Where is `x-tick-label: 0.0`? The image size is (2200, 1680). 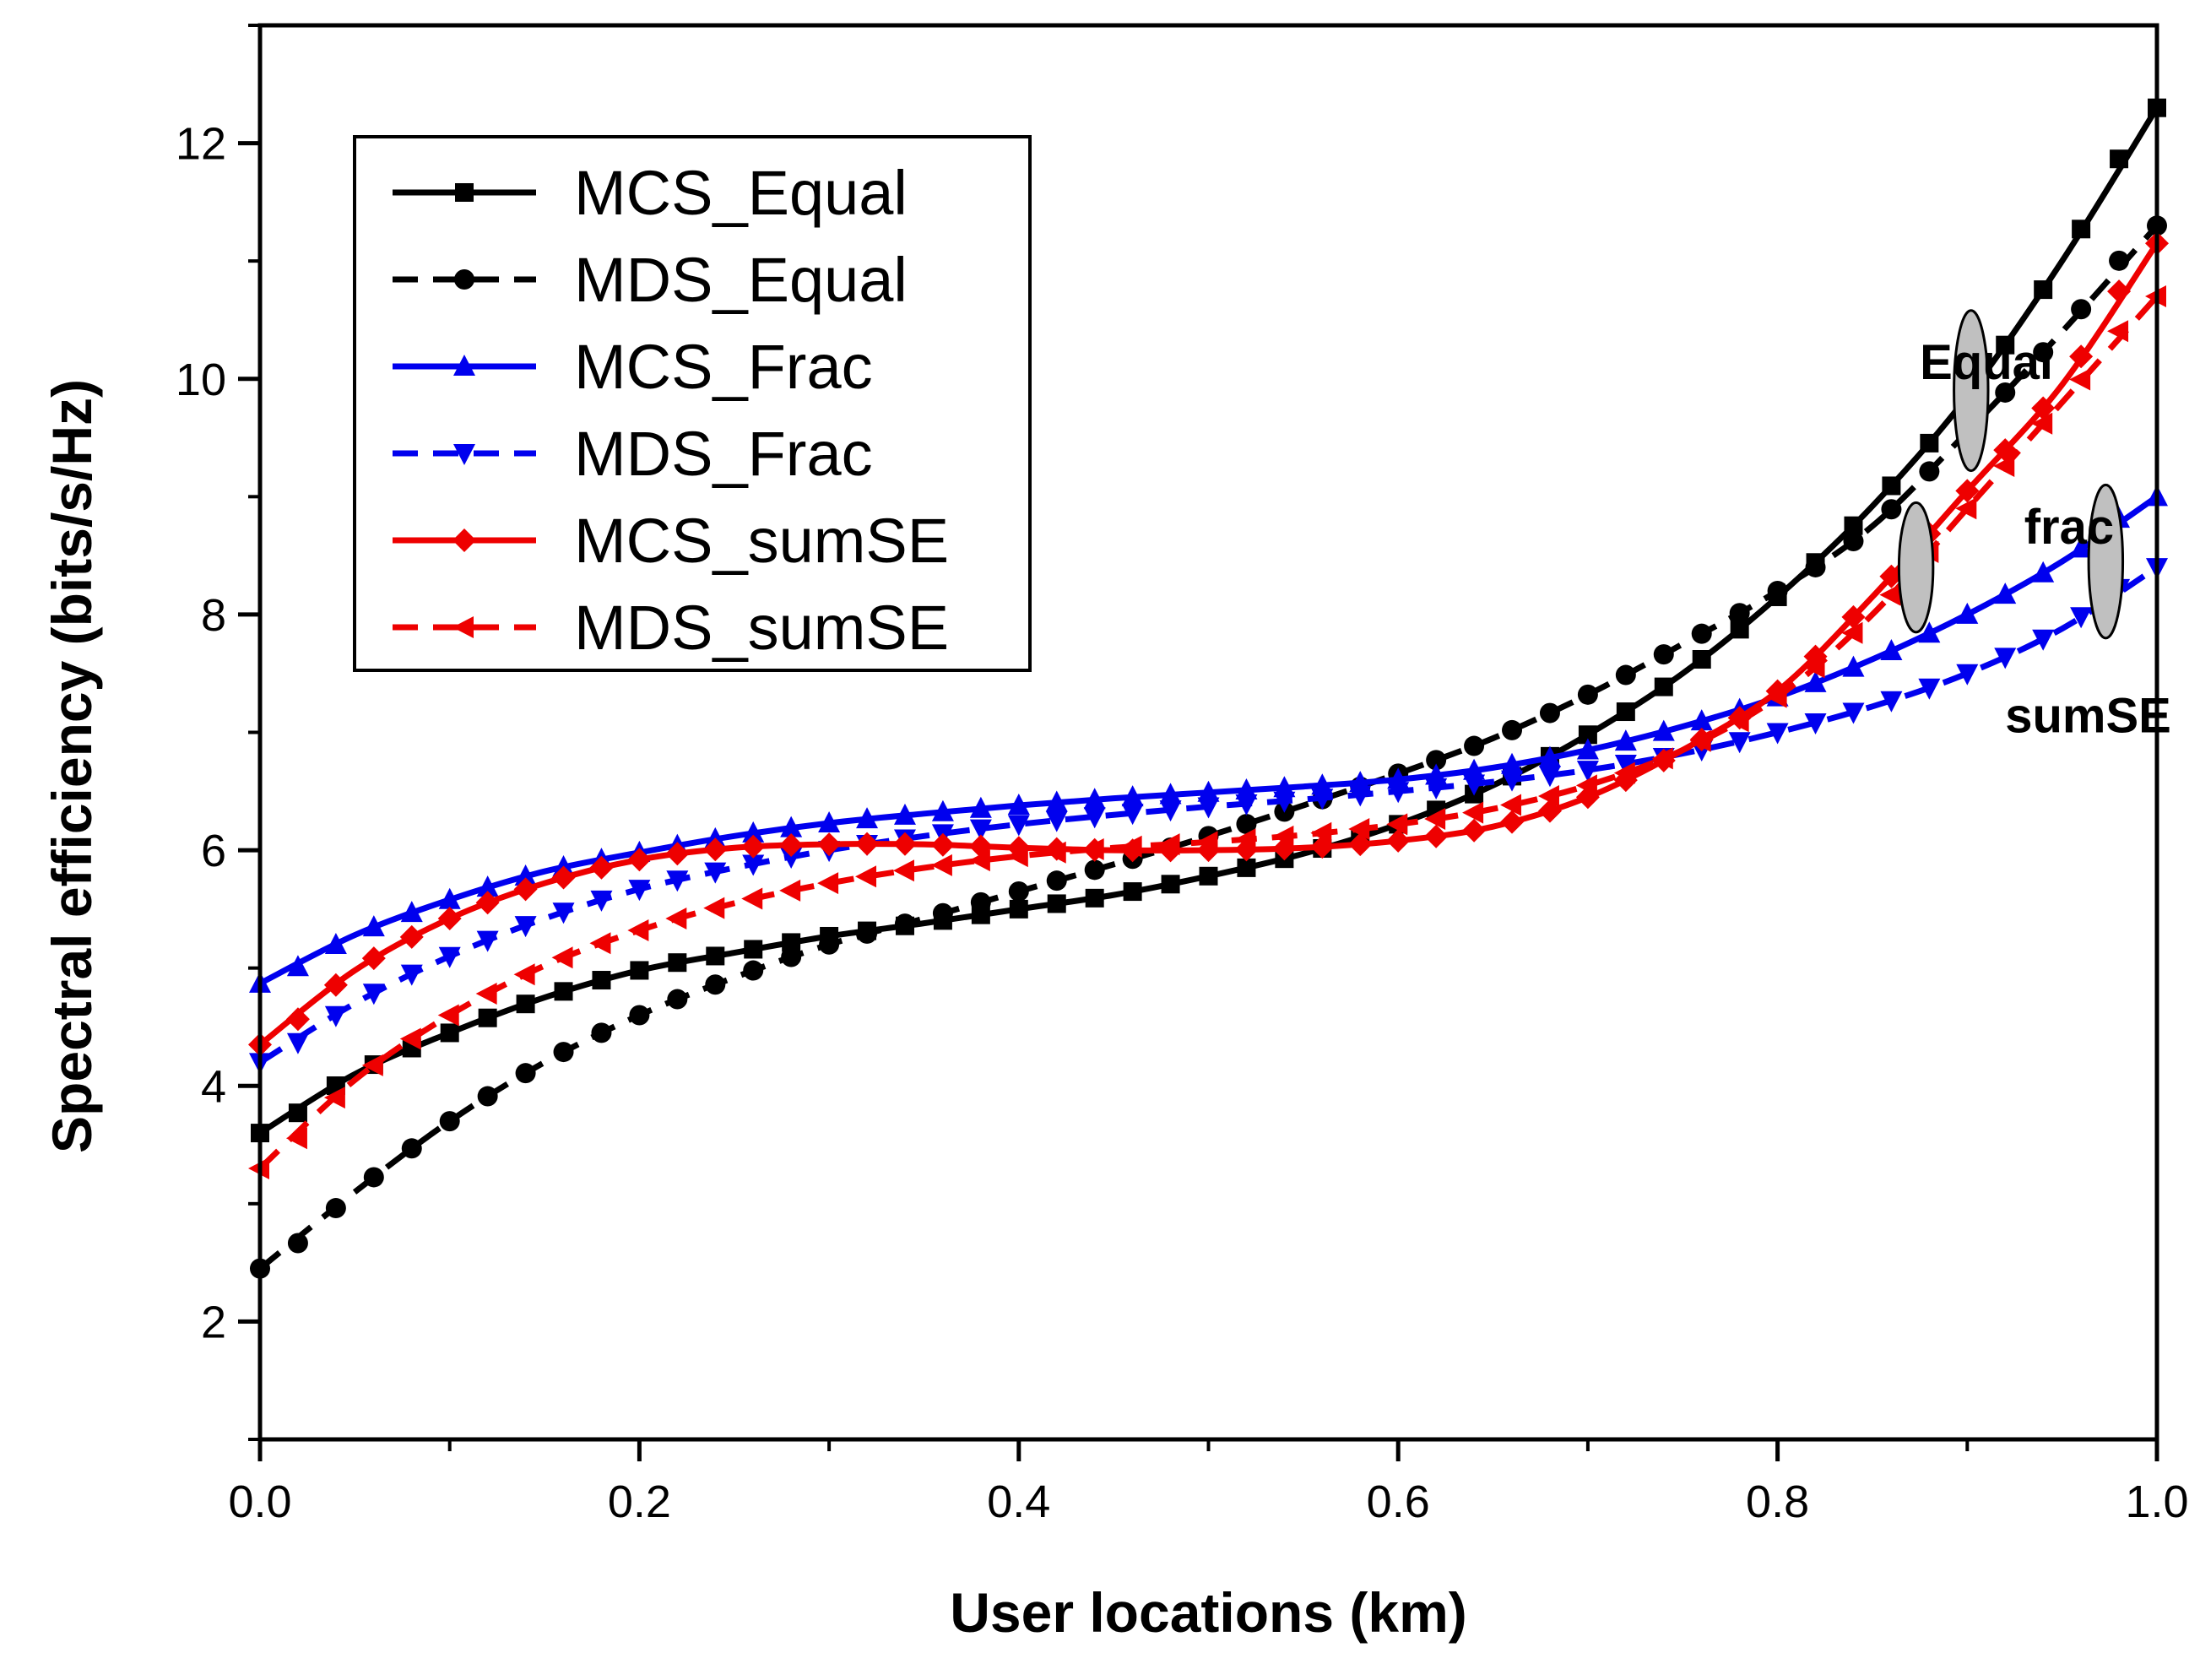
x-tick-label: 0.0 is located at coordinates (259, 1502).